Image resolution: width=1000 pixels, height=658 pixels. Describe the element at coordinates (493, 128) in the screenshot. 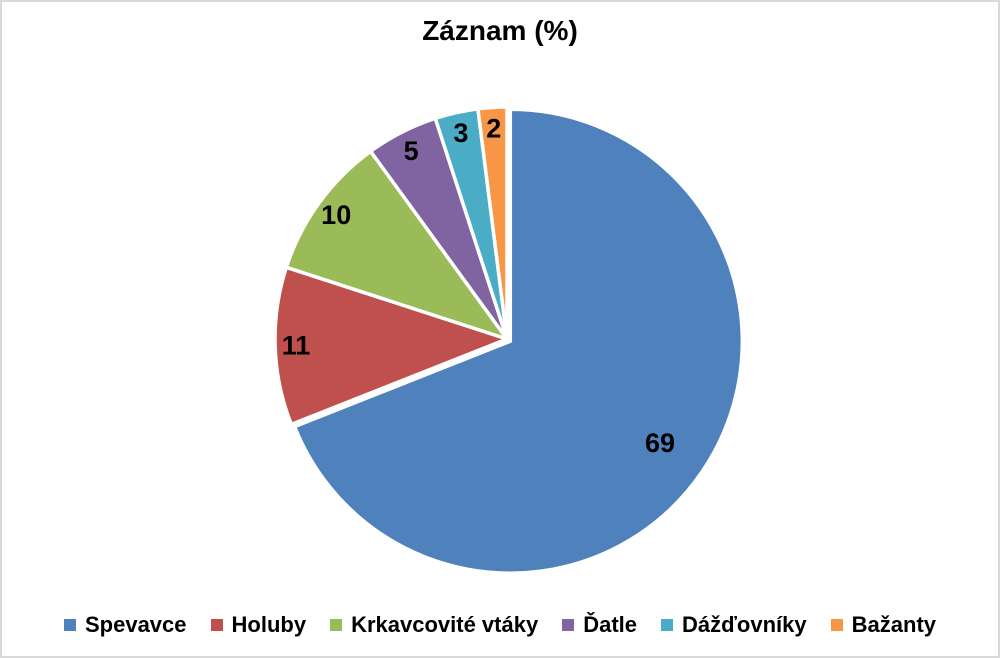

I see `pie-data-label-5: 2` at that location.